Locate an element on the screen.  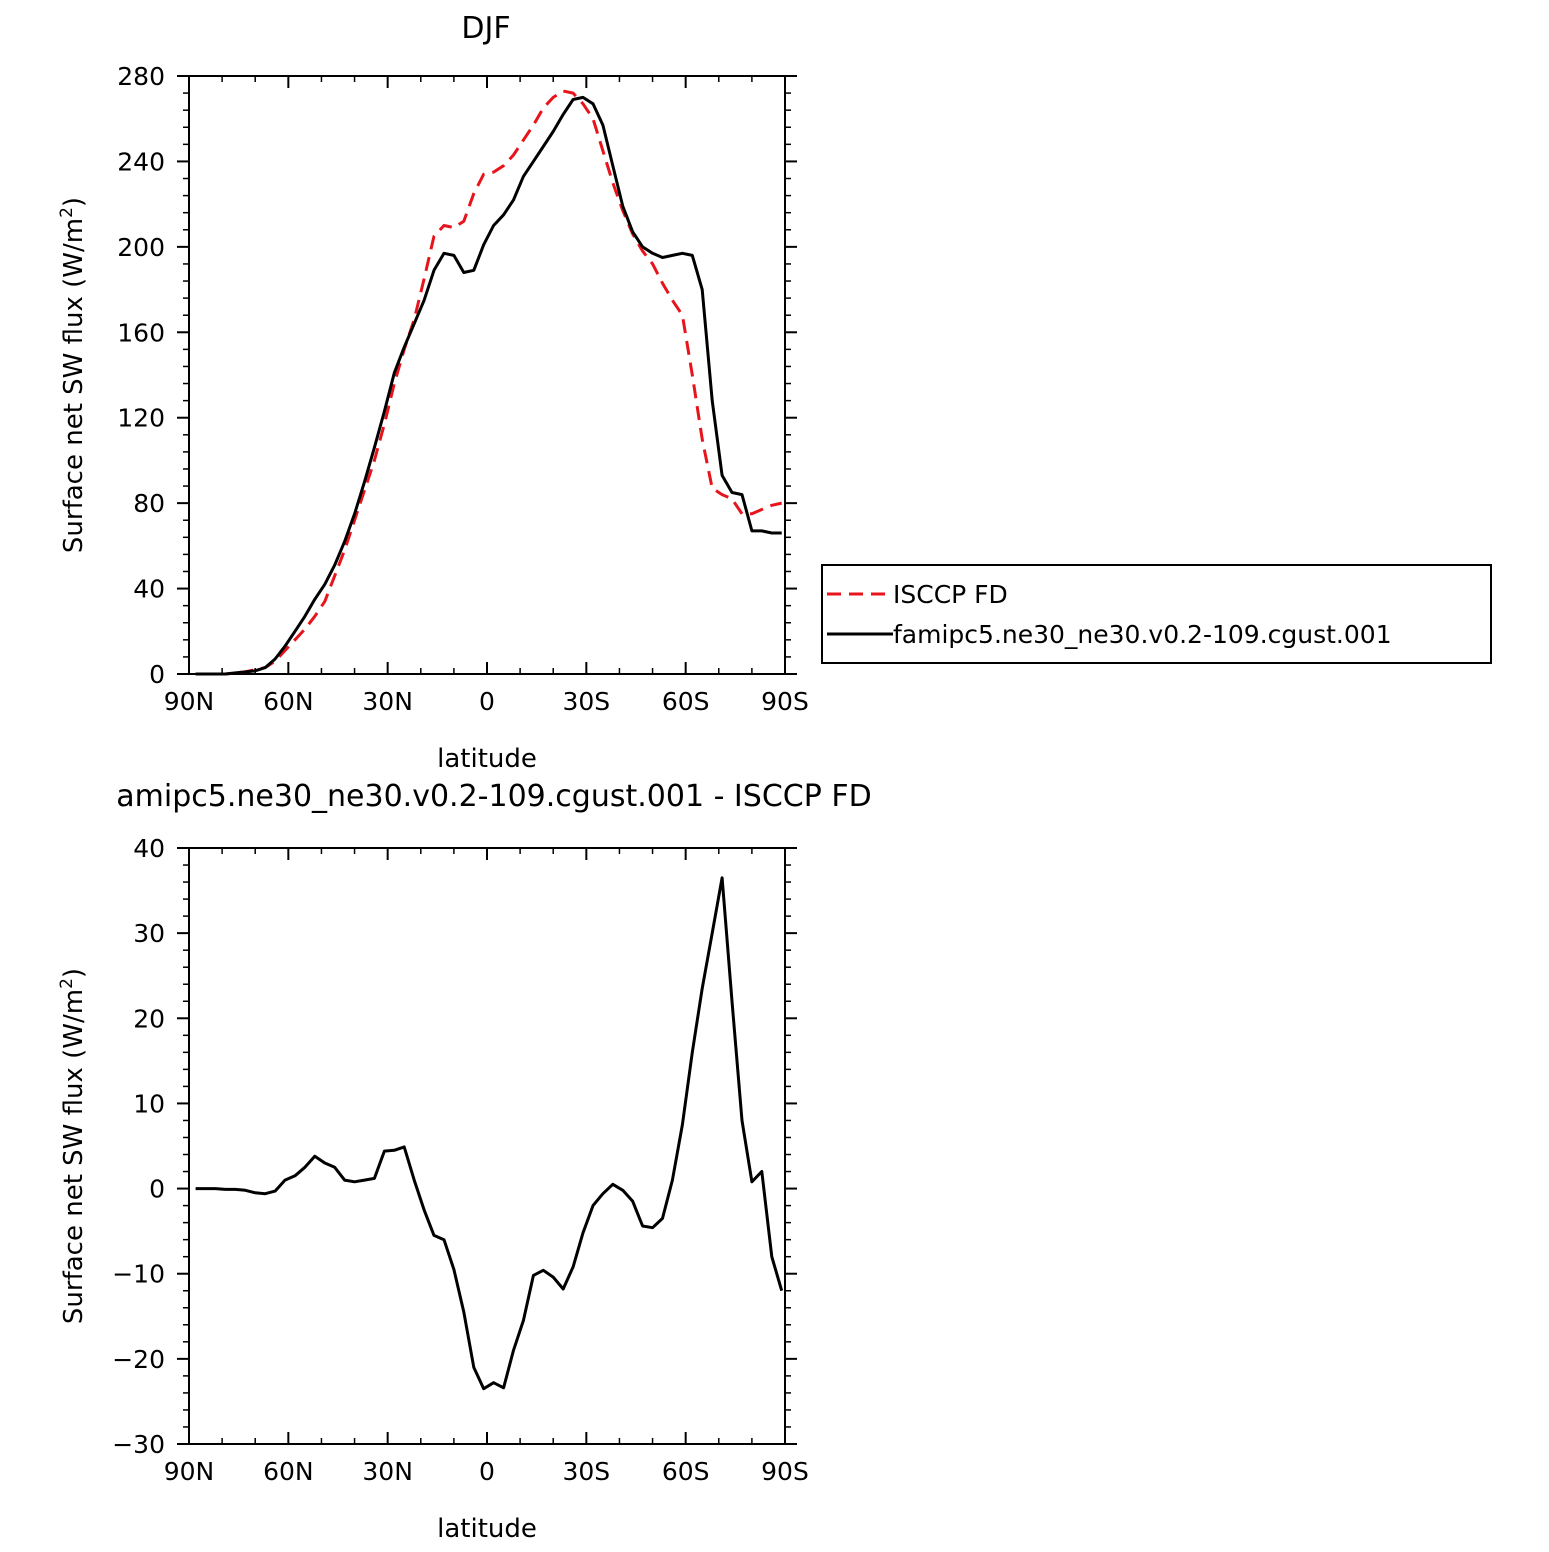
top-y-tick-label: 160 is located at coordinates (141, 332).